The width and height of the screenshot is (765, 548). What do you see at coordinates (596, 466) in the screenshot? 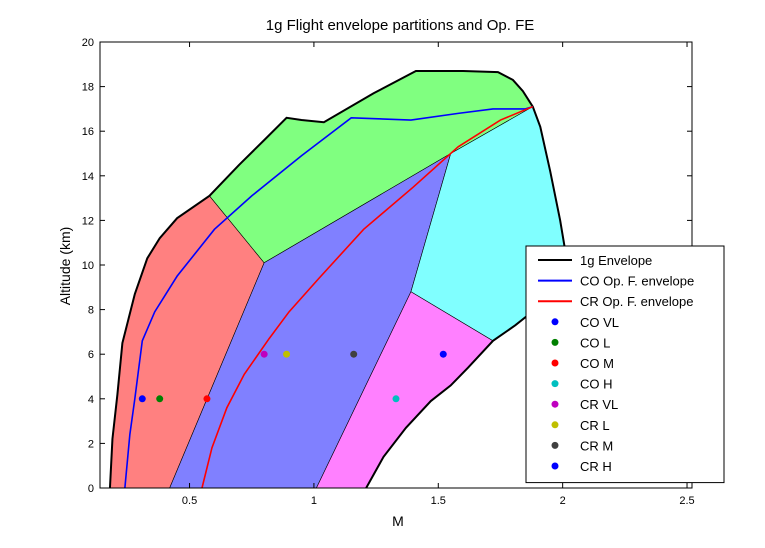
I see `legend-label: CR H` at bounding box center [596, 466].